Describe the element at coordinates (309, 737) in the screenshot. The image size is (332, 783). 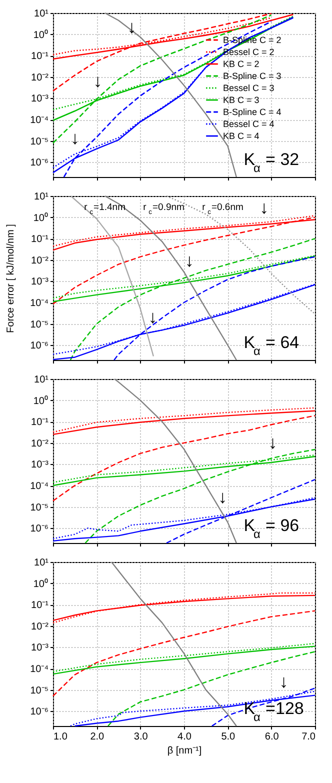
I see `x-tick-label: 7.0` at that location.